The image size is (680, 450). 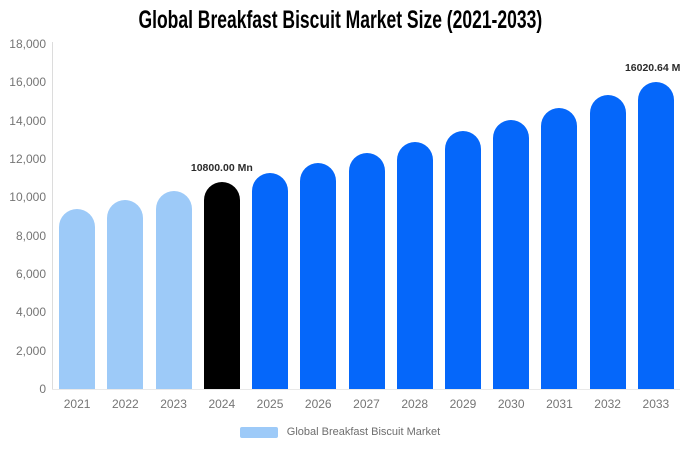 What do you see at coordinates (607, 242) in the screenshot?
I see `bar-2032` at bounding box center [607, 242].